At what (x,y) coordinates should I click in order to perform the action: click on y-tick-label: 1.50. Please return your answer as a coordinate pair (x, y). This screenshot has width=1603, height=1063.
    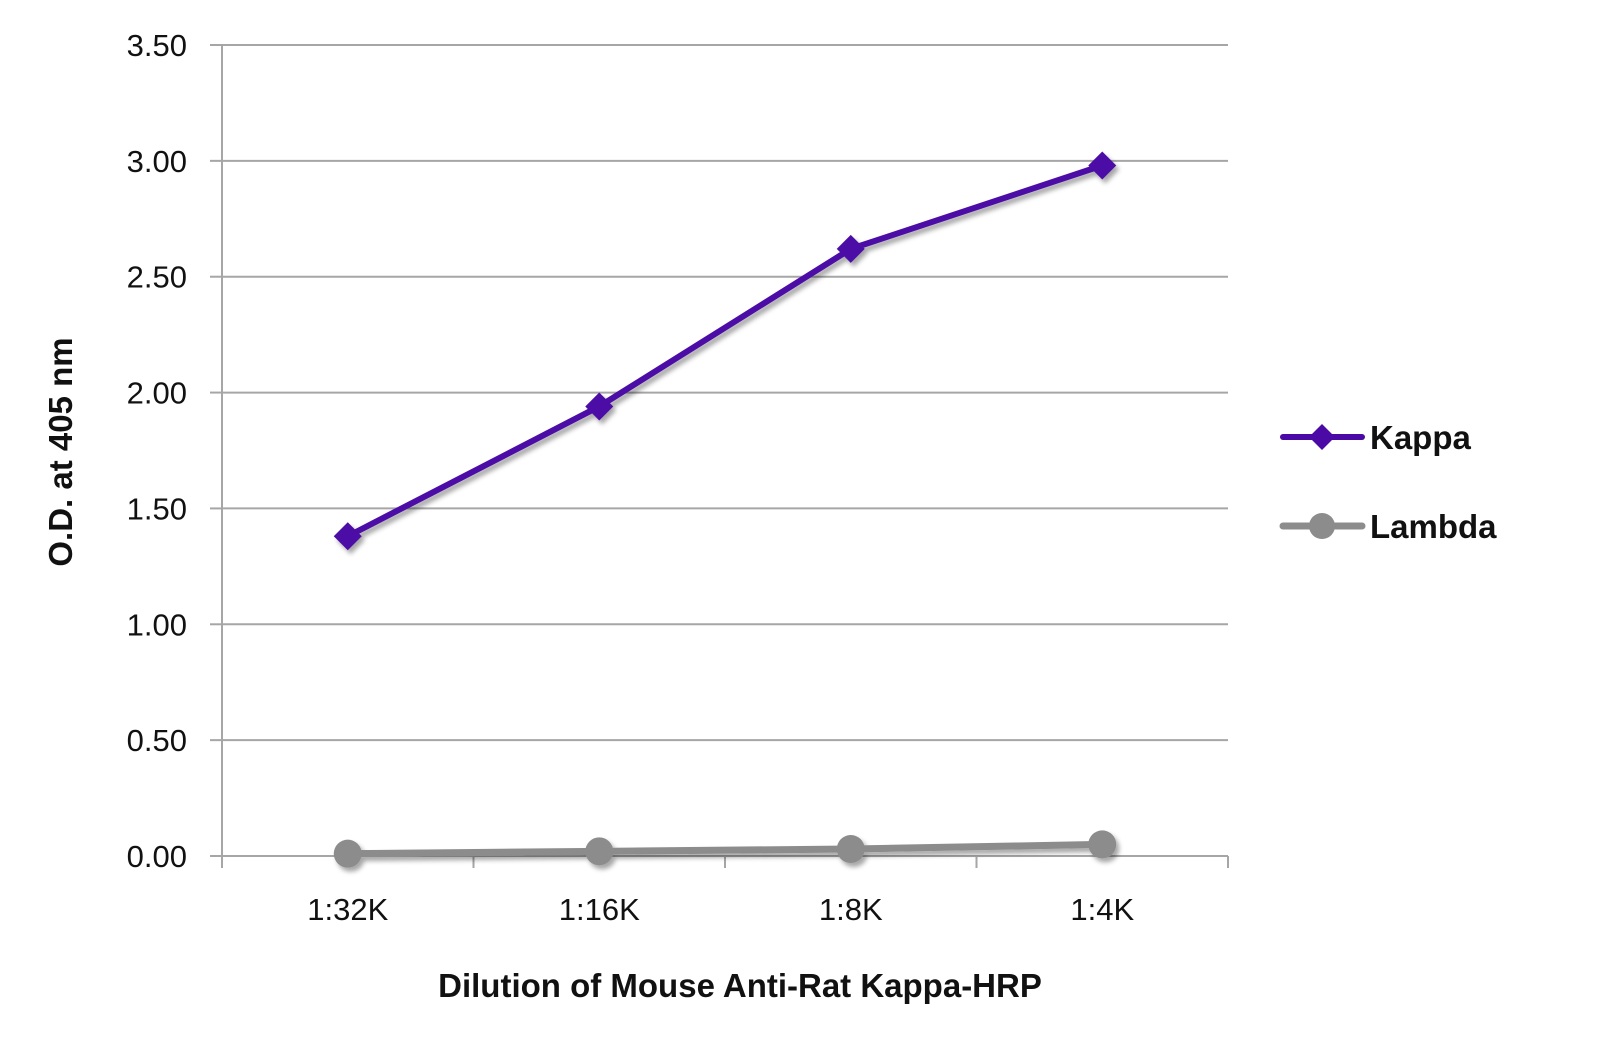
    Looking at the image, I should click on (157, 508).